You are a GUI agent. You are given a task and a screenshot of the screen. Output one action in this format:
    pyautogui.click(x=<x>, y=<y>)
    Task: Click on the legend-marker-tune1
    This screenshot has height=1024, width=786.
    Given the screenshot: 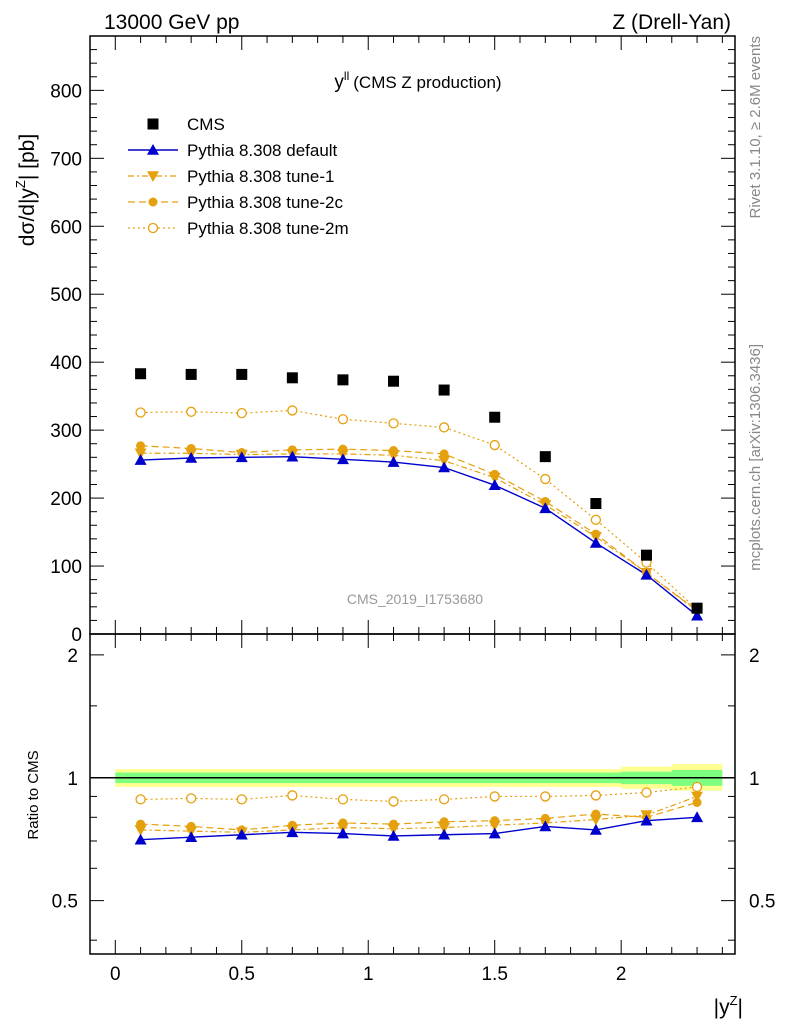 What is the action you would take?
    pyautogui.click(x=153, y=176)
    